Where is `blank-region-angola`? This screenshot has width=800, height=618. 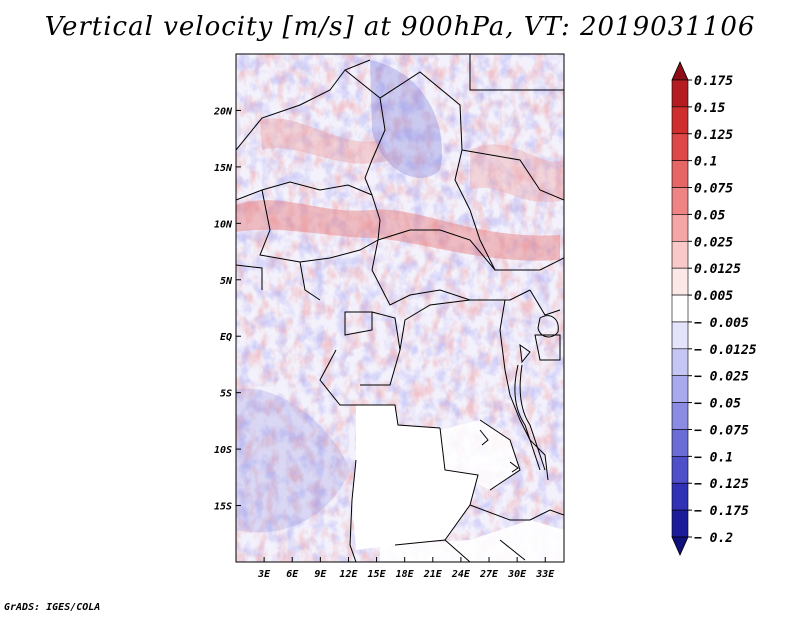
blank-region-angola is located at coordinates (415, 477).